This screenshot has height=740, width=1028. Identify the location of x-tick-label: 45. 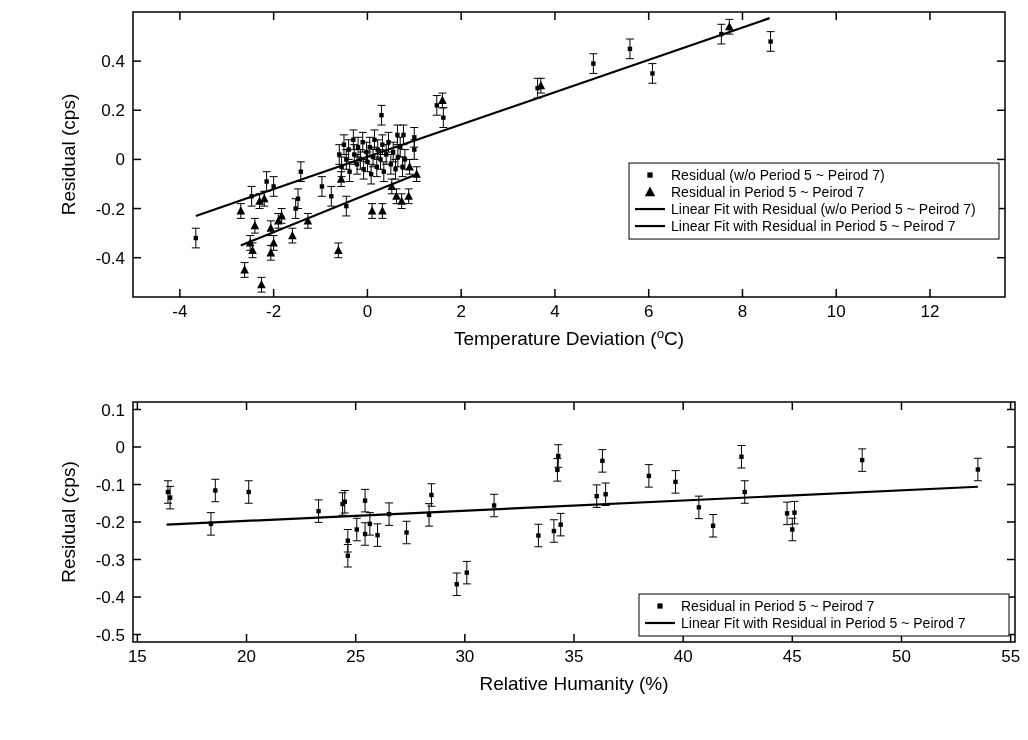
(792, 656).